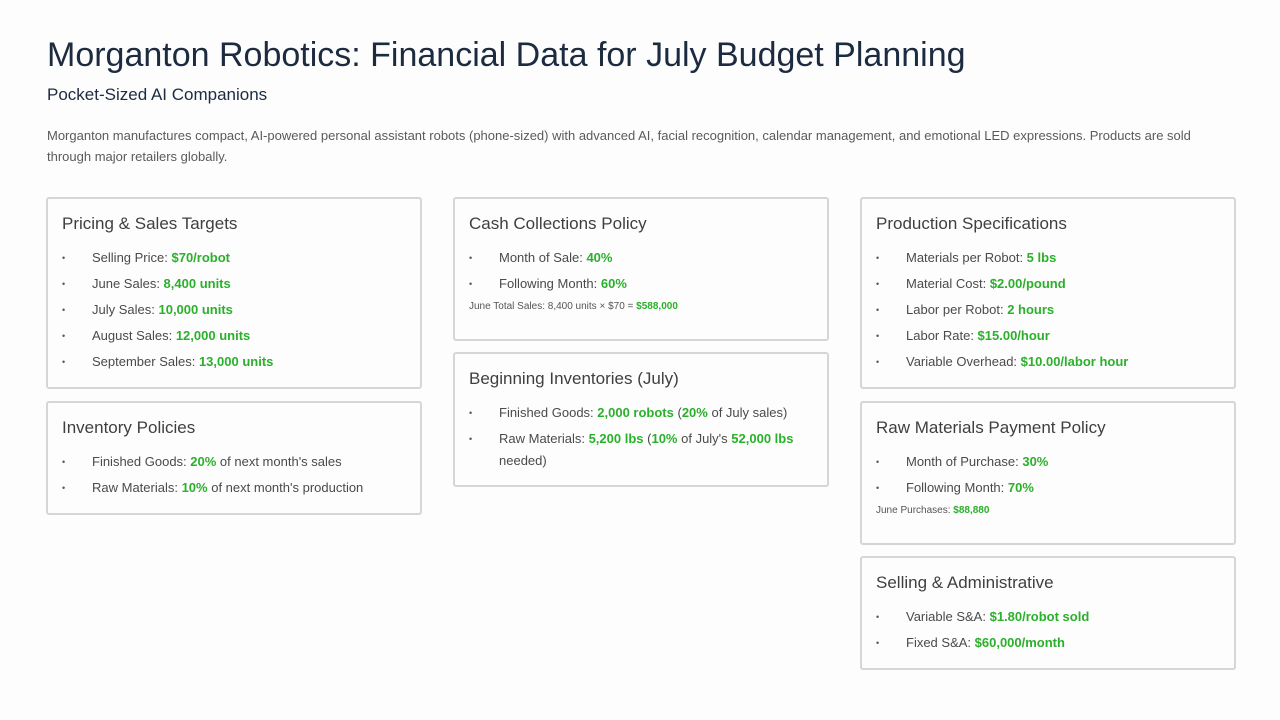  I want to click on list-item: • Variable S&A: $1.80/robot sold, so click(1048, 617).